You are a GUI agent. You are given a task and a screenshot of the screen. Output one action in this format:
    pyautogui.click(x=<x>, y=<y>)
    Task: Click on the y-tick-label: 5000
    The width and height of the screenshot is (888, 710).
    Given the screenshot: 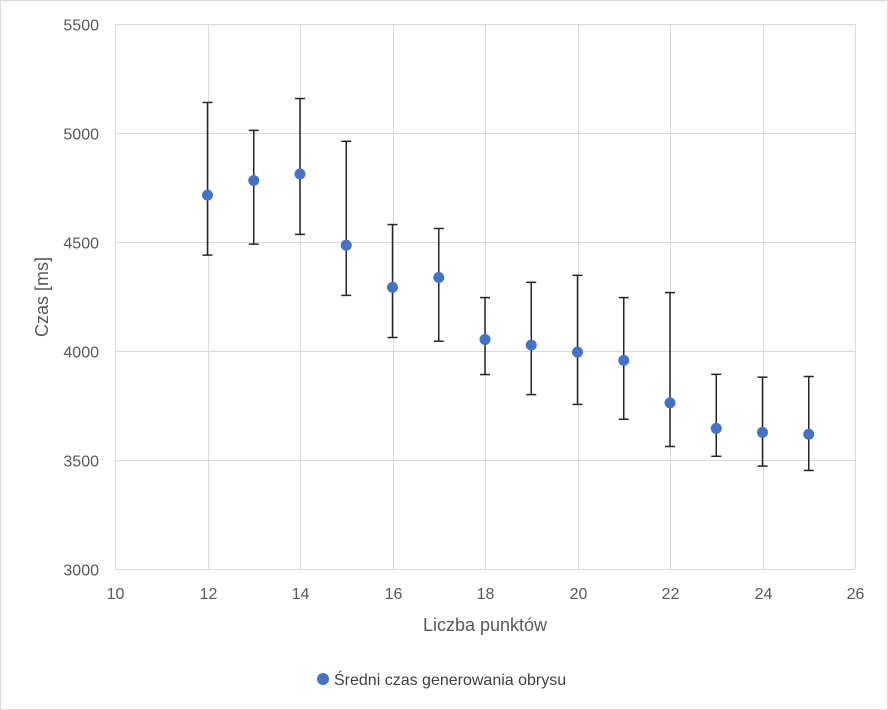 What is the action you would take?
    pyautogui.click(x=81, y=135)
    